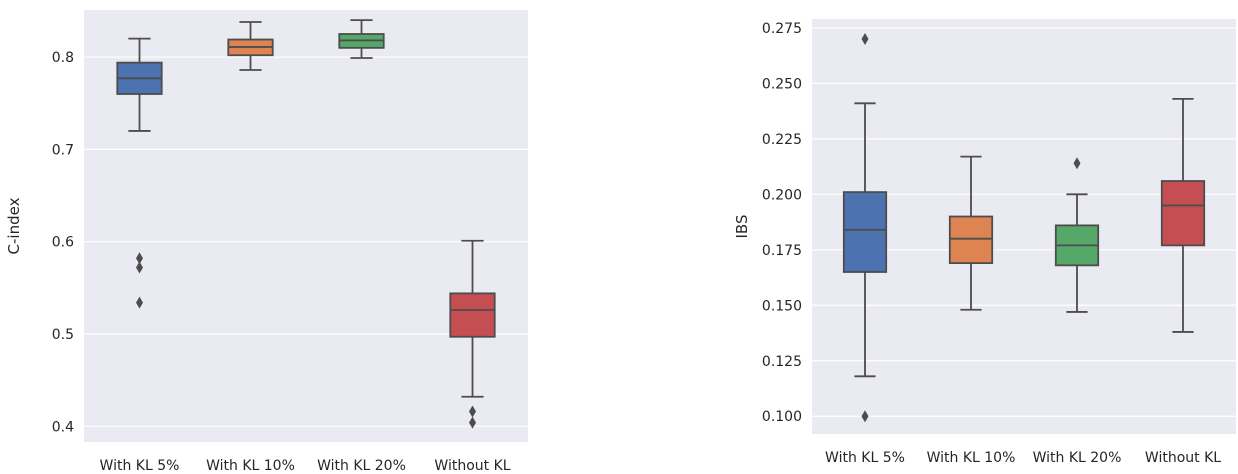 The image size is (1238, 474). Describe the element at coordinates (63, 335) in the screenshot. I see `y-tick-label: 0.5` at that location.